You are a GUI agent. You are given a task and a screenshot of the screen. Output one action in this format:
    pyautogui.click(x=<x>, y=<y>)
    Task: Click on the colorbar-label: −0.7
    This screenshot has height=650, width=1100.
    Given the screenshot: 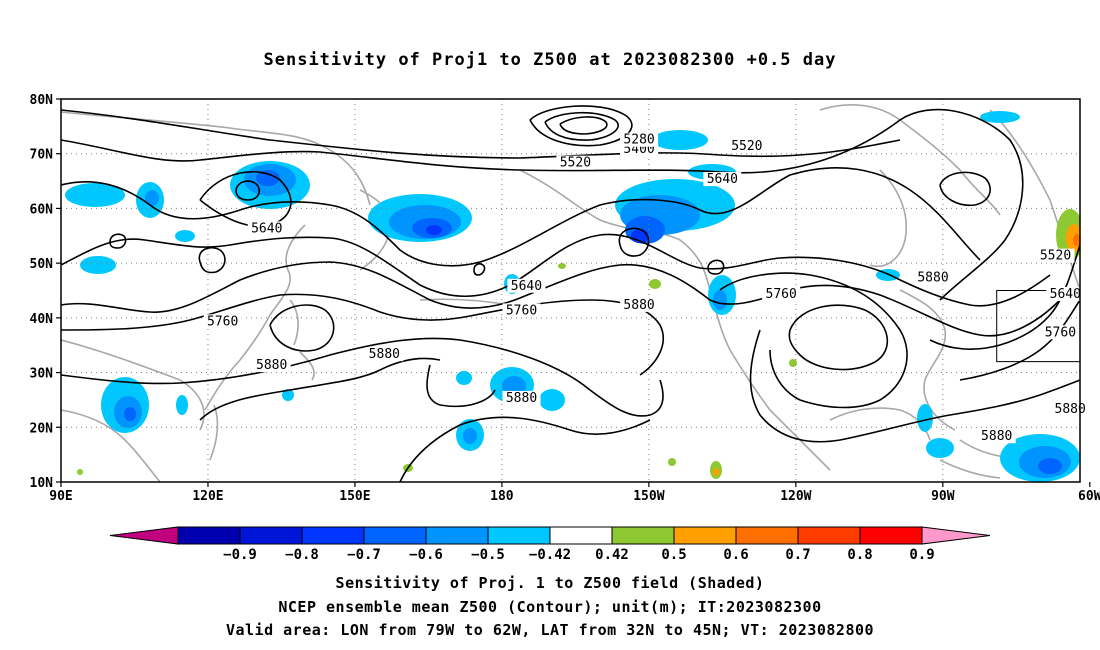 What is the action you would take?
    pyautogui.click(x=364, y=555)
    